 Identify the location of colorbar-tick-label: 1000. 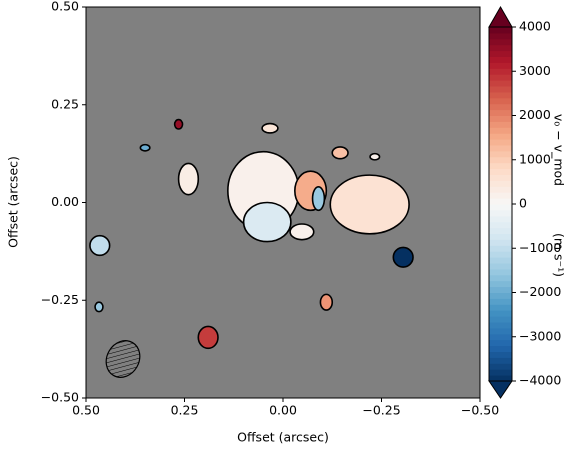
(535, 158).